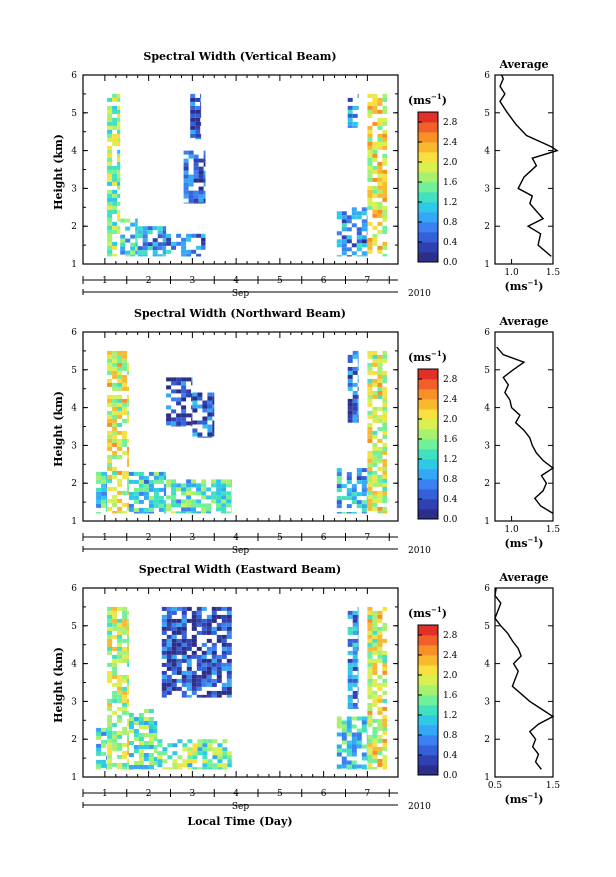 This screenshot has width=616, height=877. Describe the element at coordinates (450, 440) in the screenshot. I see `colorbar-tick-label: 1.6` at that location.